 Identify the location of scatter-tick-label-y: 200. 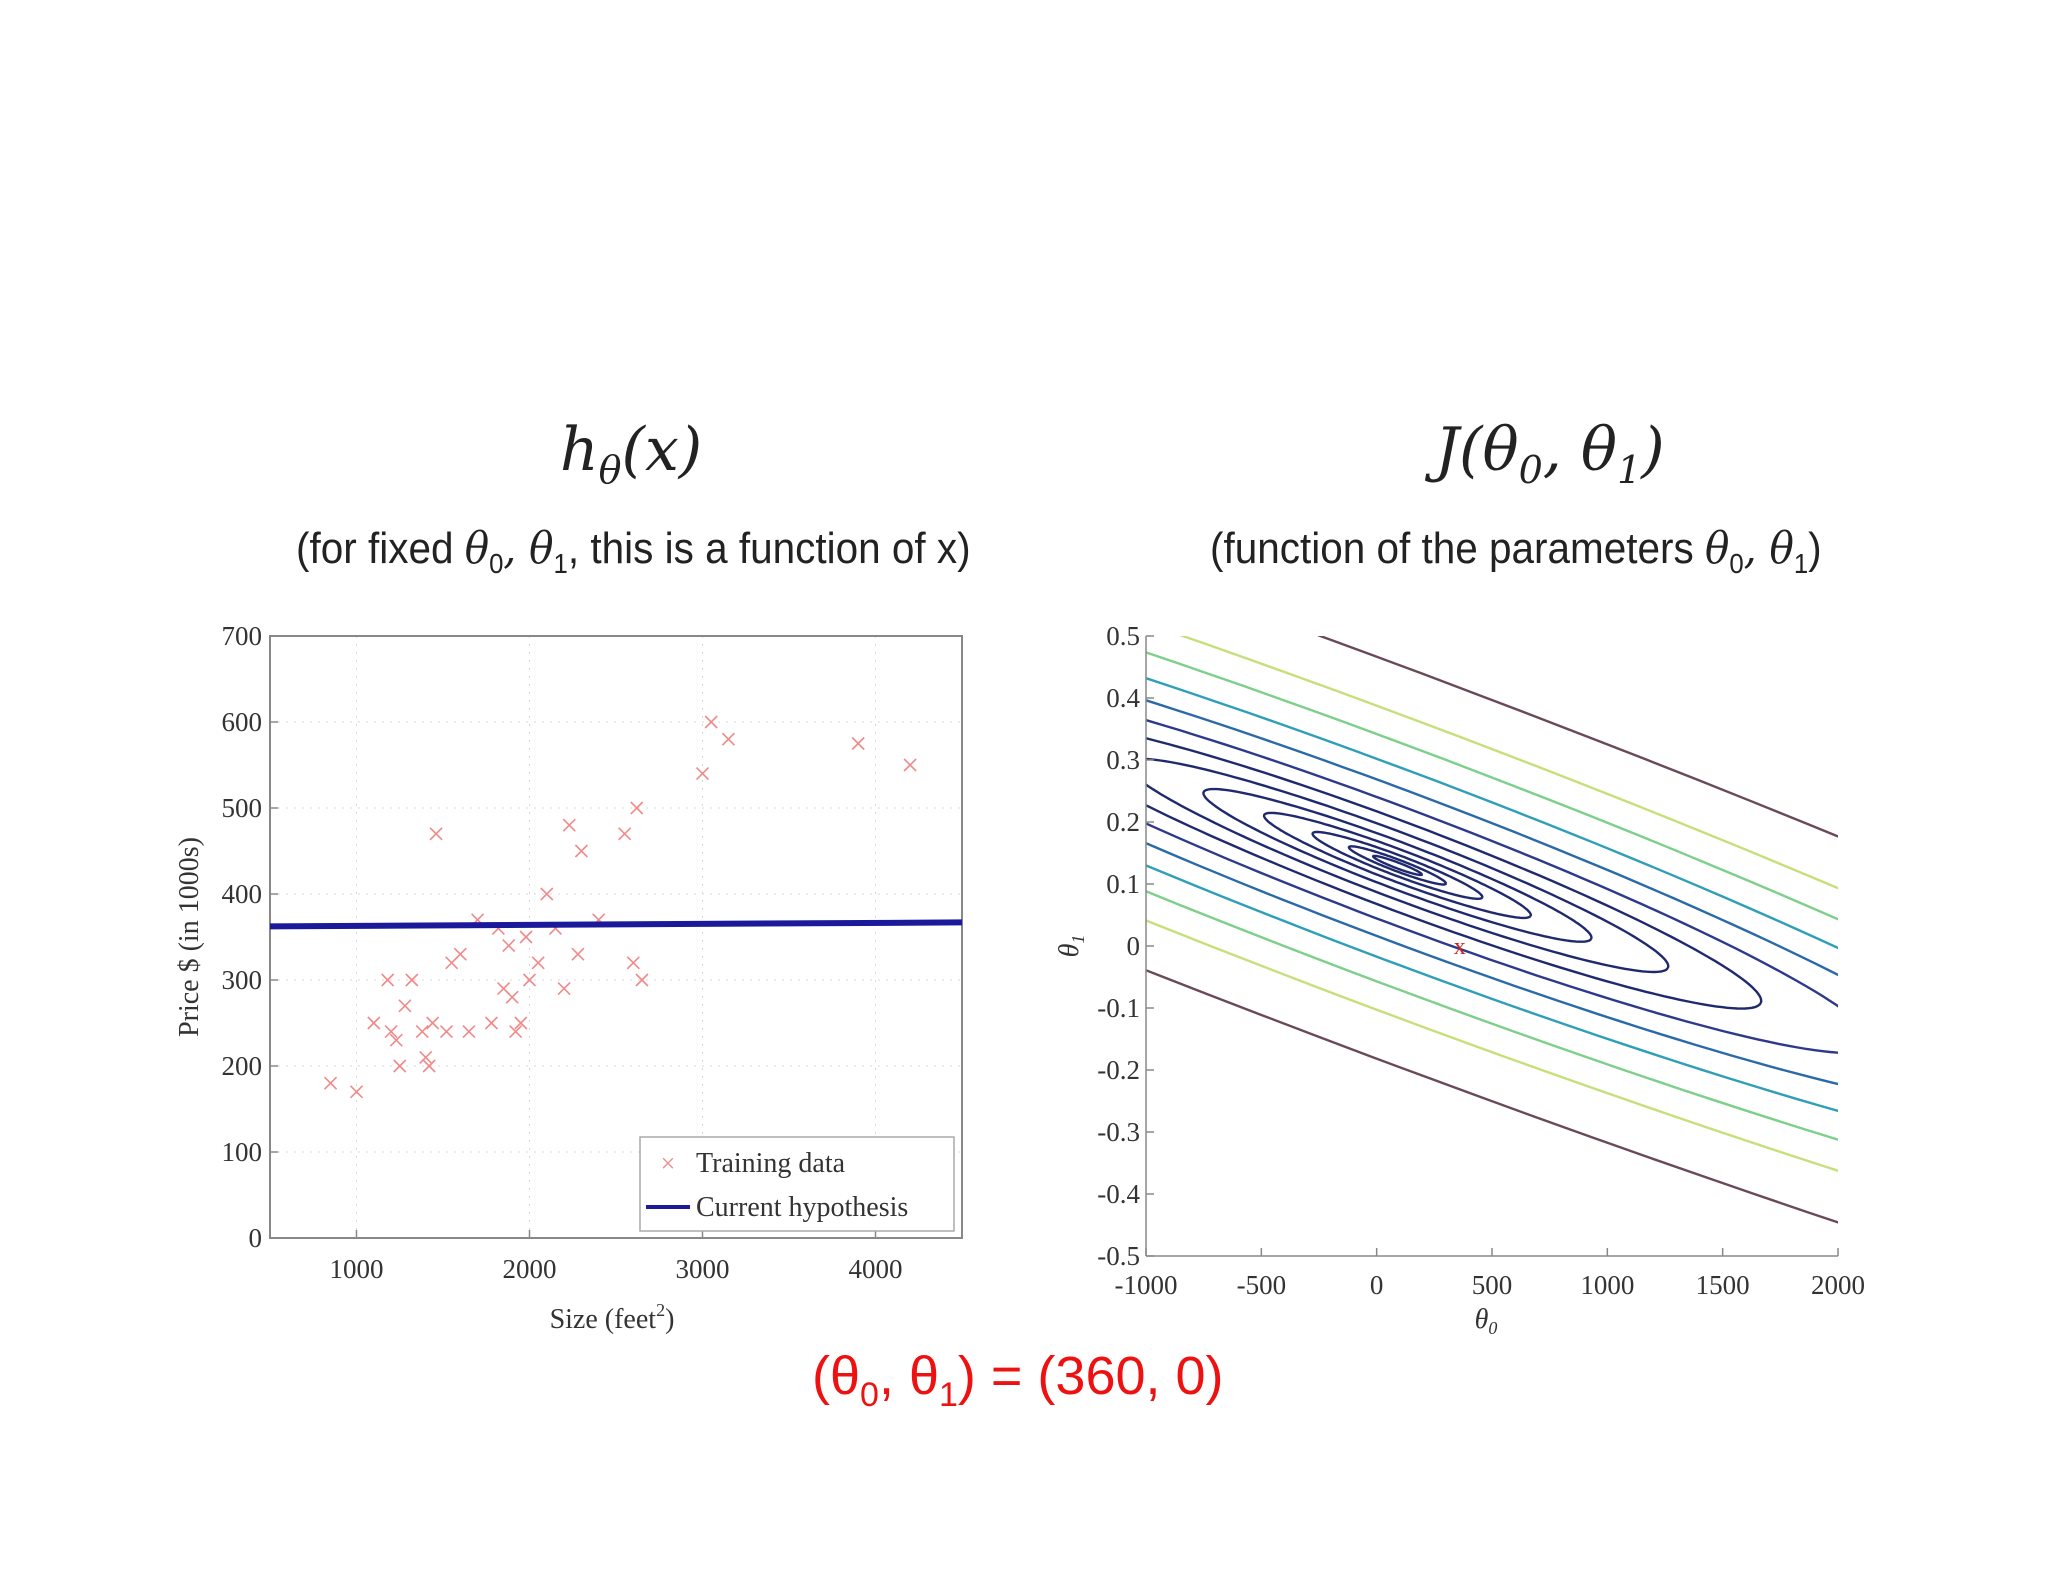
(242, 1066).